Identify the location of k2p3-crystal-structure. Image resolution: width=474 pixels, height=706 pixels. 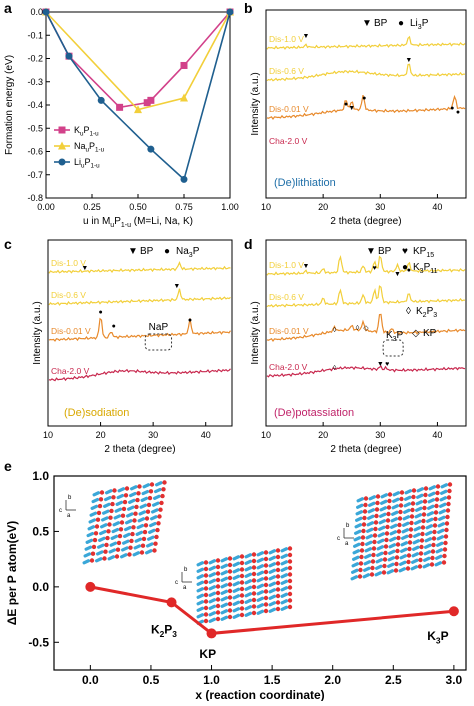
(124, 522).